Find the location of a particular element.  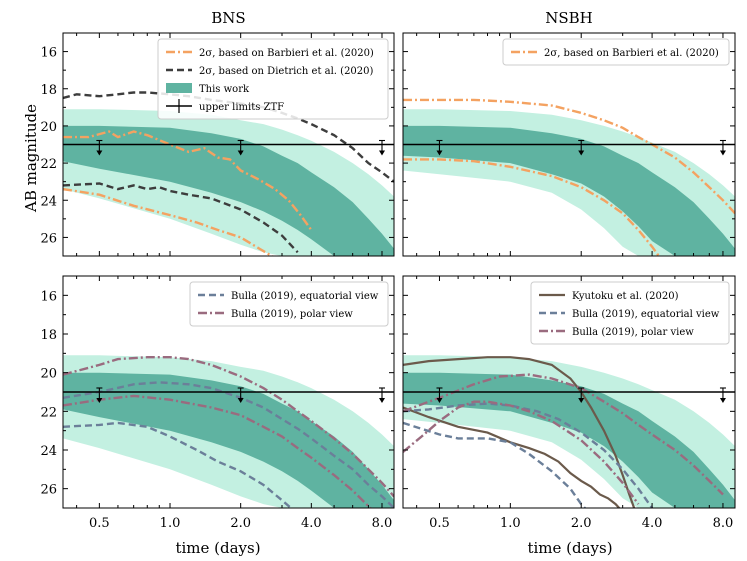

legend-label: Kyutoku et al. (2020) is located at coordinates (625, 296).